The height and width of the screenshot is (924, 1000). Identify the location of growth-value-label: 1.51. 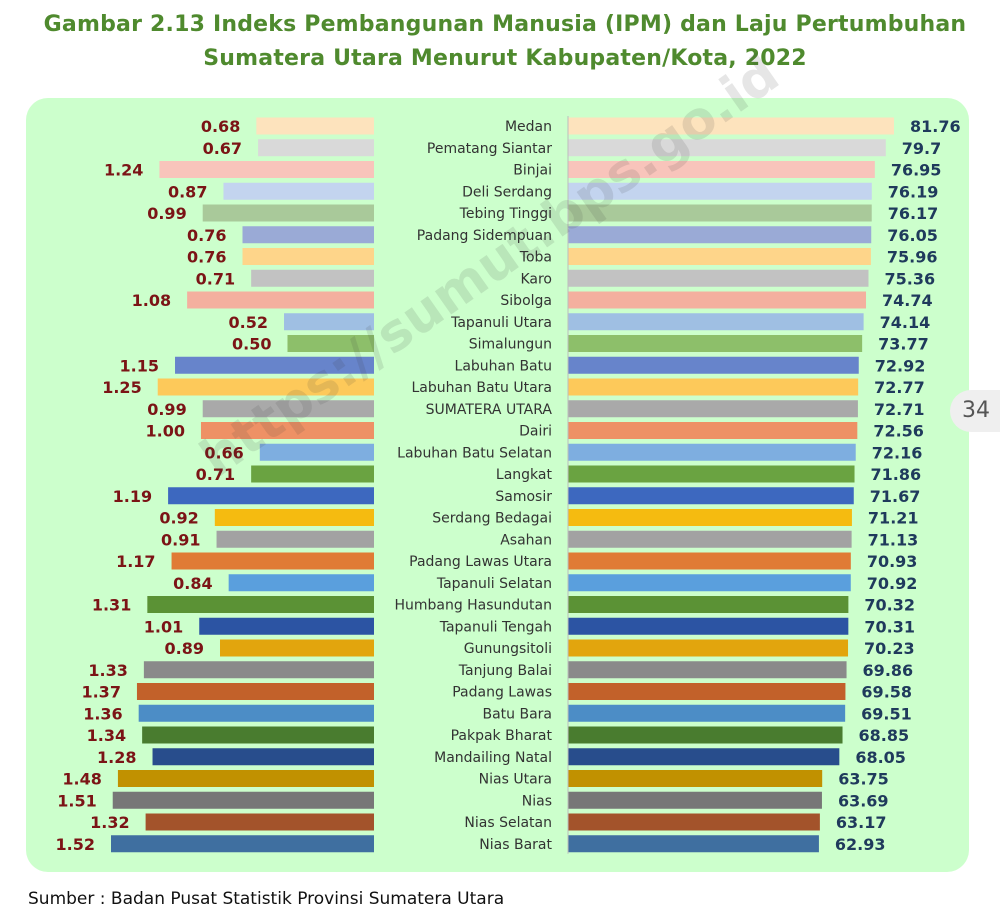
(76, 800).